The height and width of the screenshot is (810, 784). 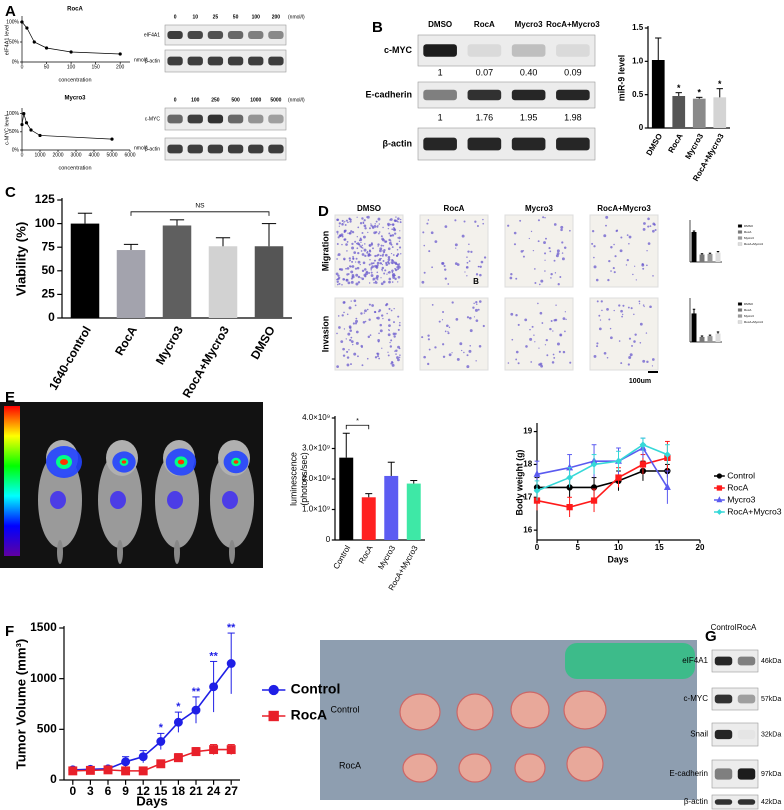 I want to click on x-tick-label: 50, so click(x=47, y=67).